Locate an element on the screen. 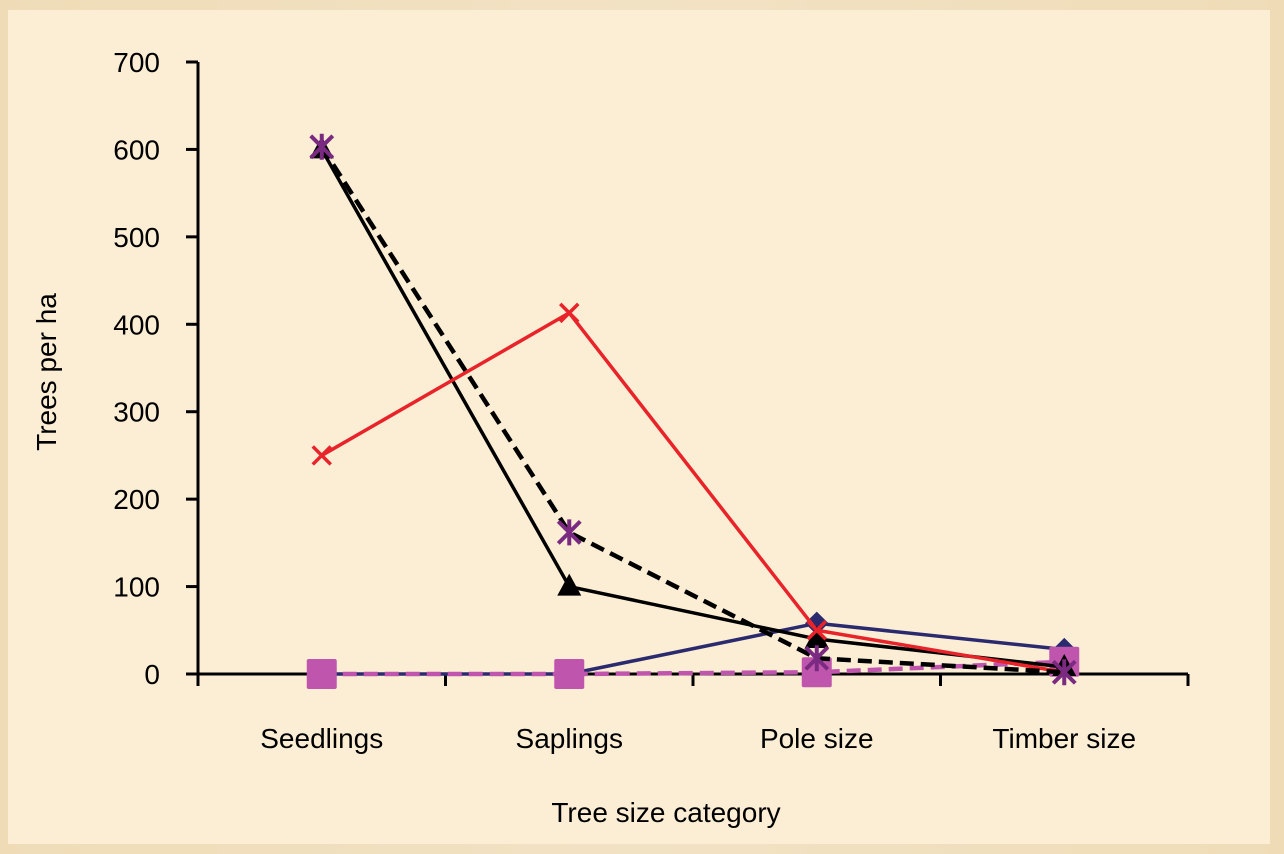 This screenshot has height=854, width=1284. y-tick-label: 400 is located at coordinates (136, 324).